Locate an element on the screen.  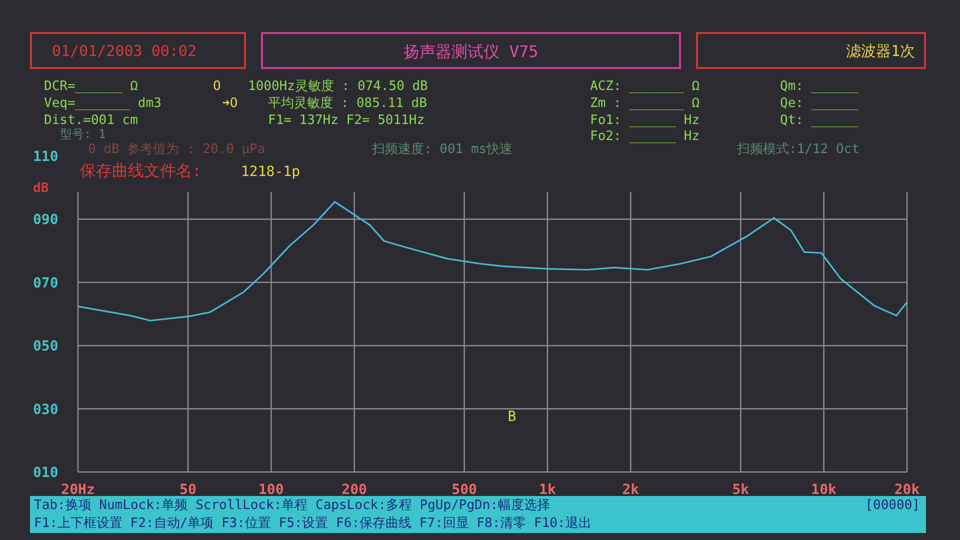
text: 平均灵敏度 : 085.11 dB is located at coordinates (348, 103).